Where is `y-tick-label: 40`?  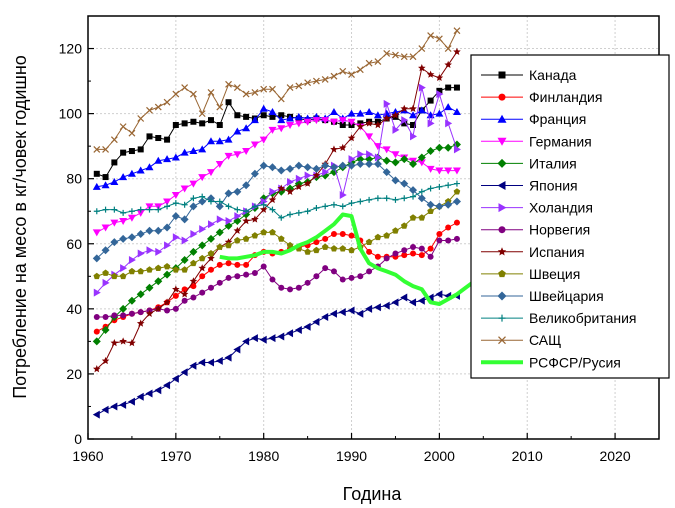
y-tick-label: 40 is located at coordinates (74, 309).